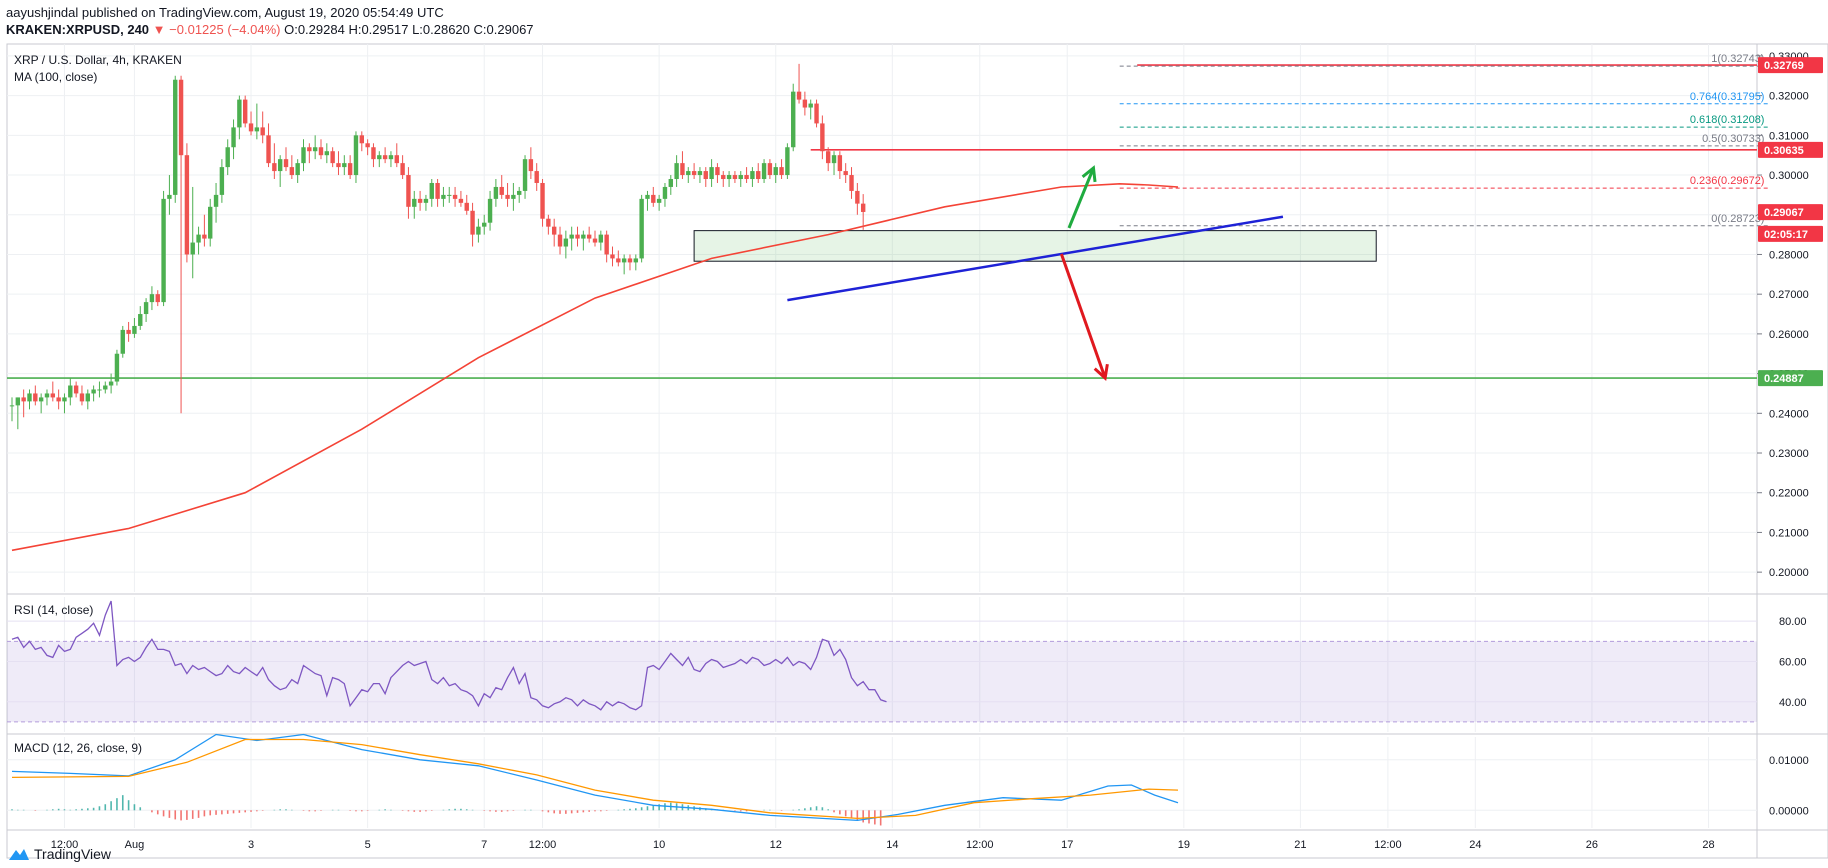  I want to click on tradingview-brand: TradingView, so click(59, 854).